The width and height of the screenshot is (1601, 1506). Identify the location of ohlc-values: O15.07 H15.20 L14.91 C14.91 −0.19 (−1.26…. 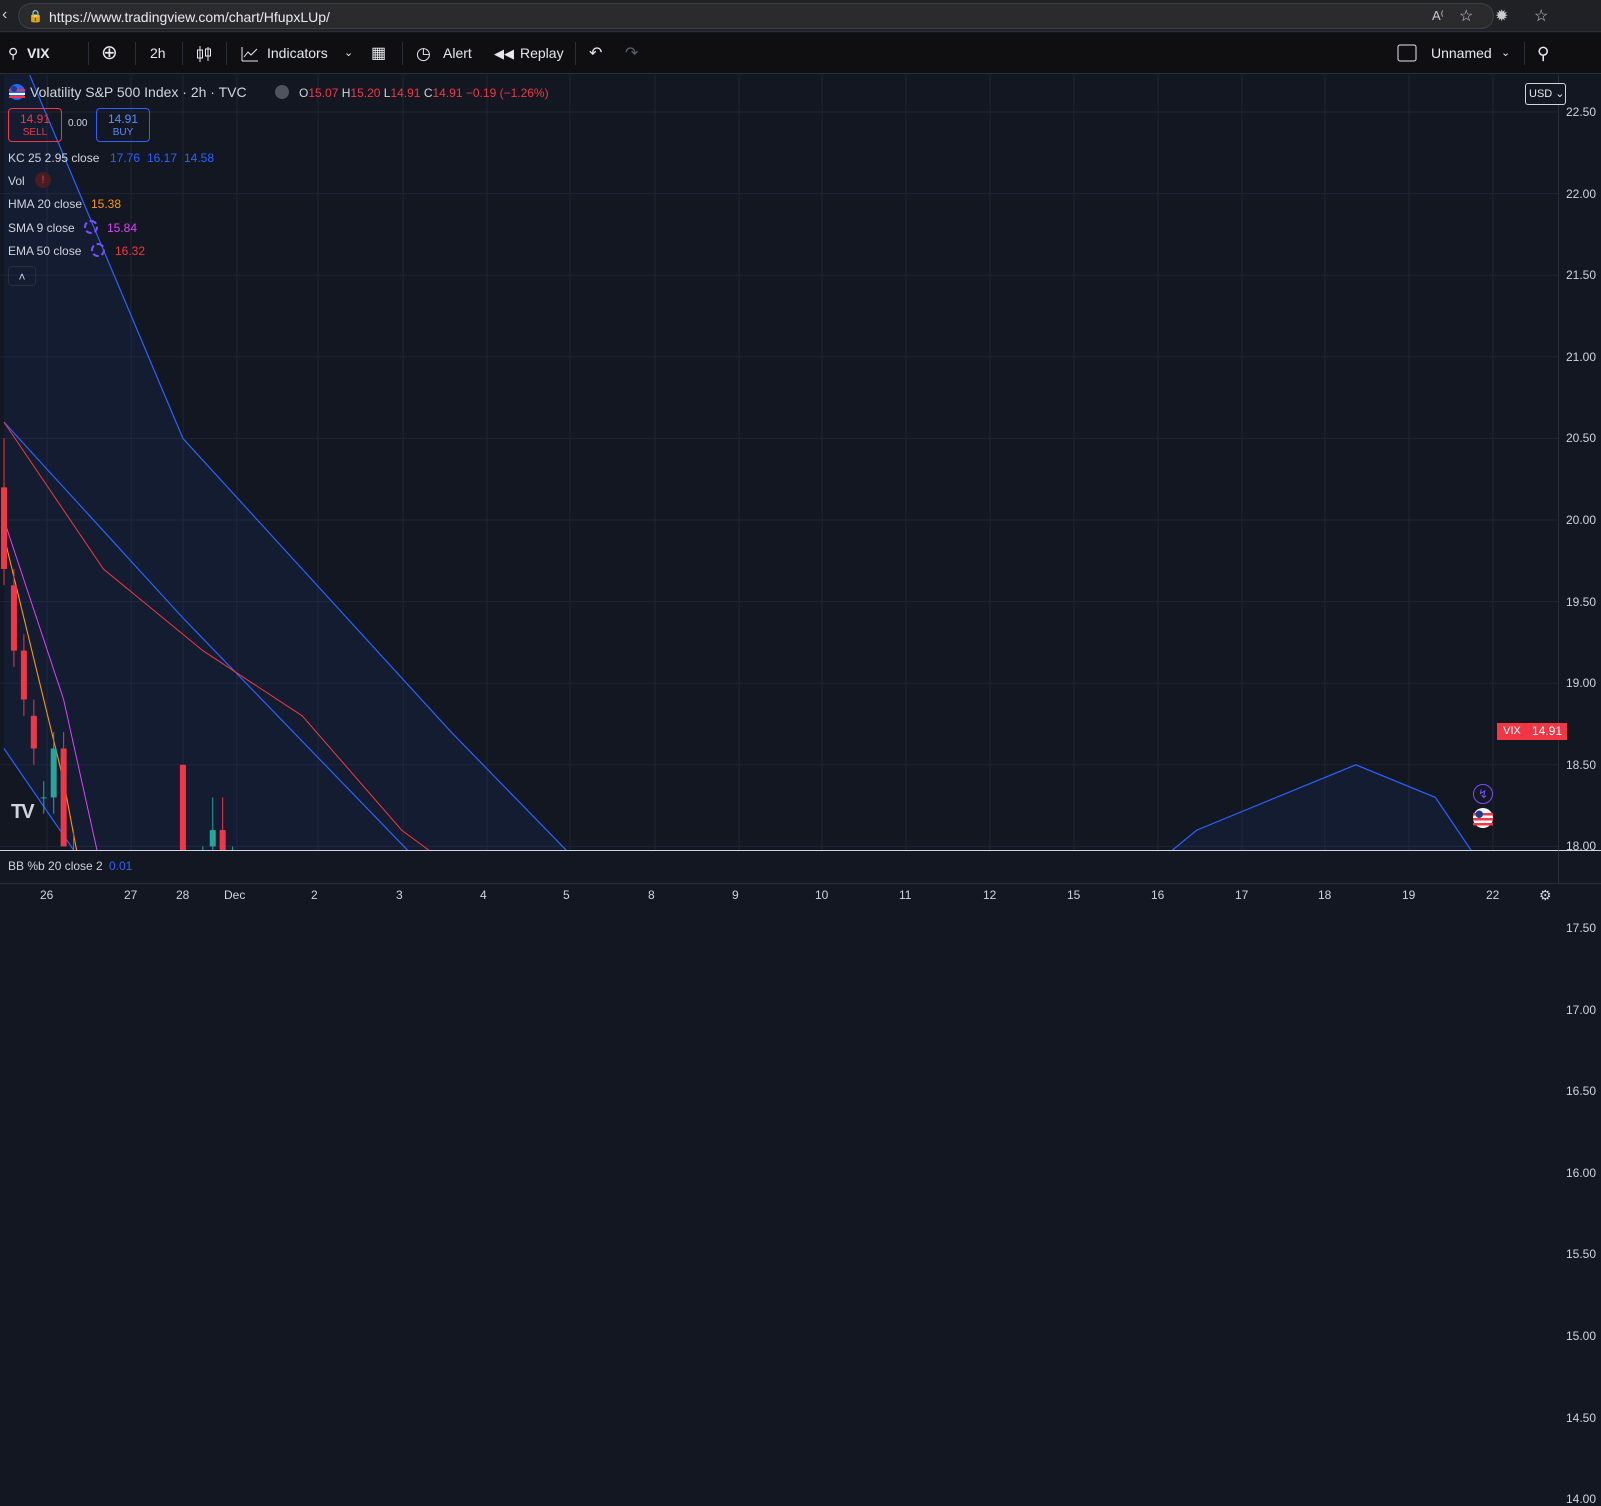
(424, 93).